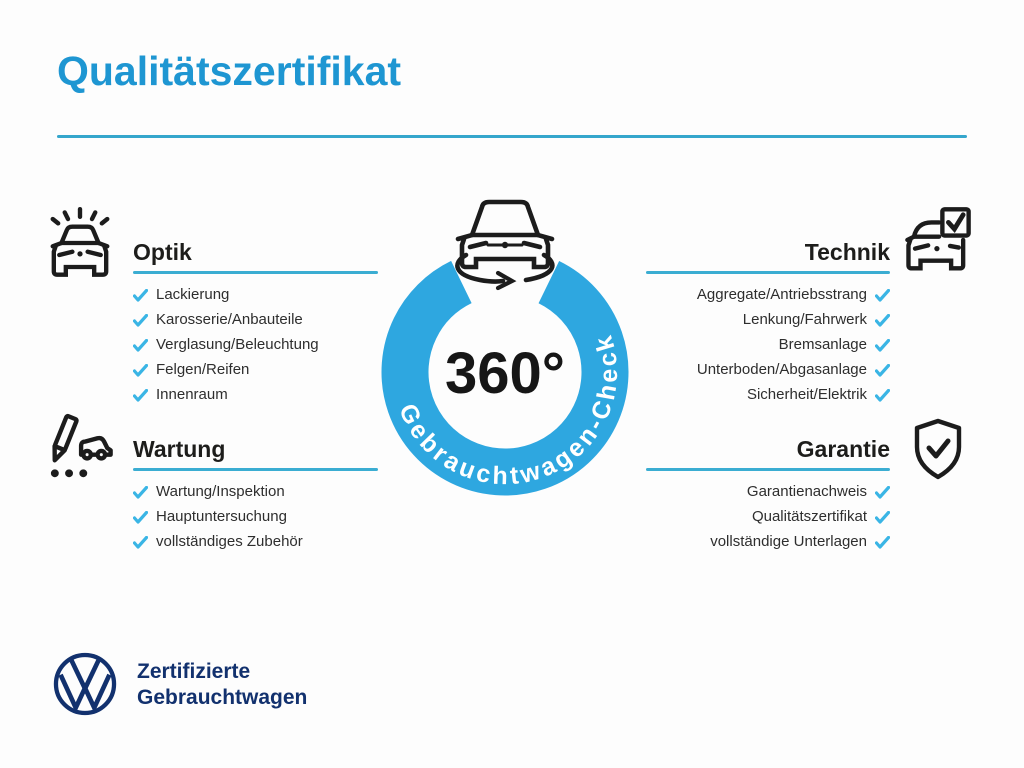 The image size is (1024, 768). Describe the element at coordinates (193, 294) in the screenshot. I see `check-item-label: Lackierung` at that location.